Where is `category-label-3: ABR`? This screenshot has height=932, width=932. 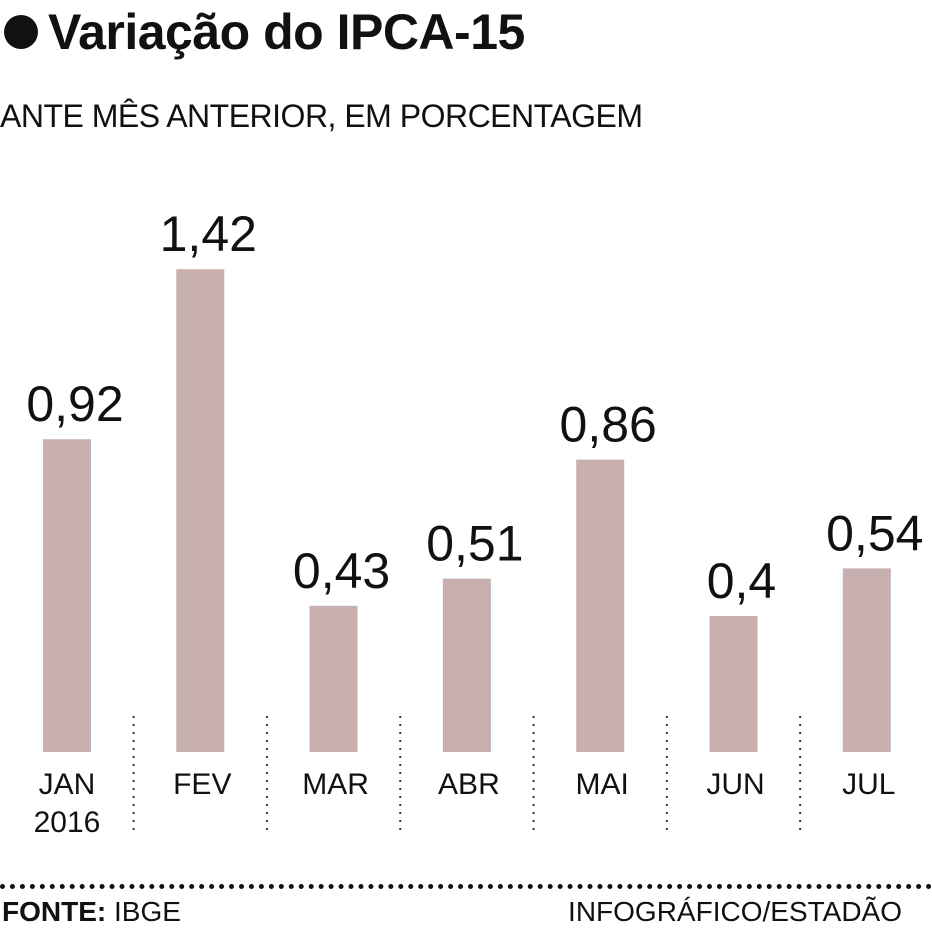
category-label-3: ABR is located at coordinates (469, 784).